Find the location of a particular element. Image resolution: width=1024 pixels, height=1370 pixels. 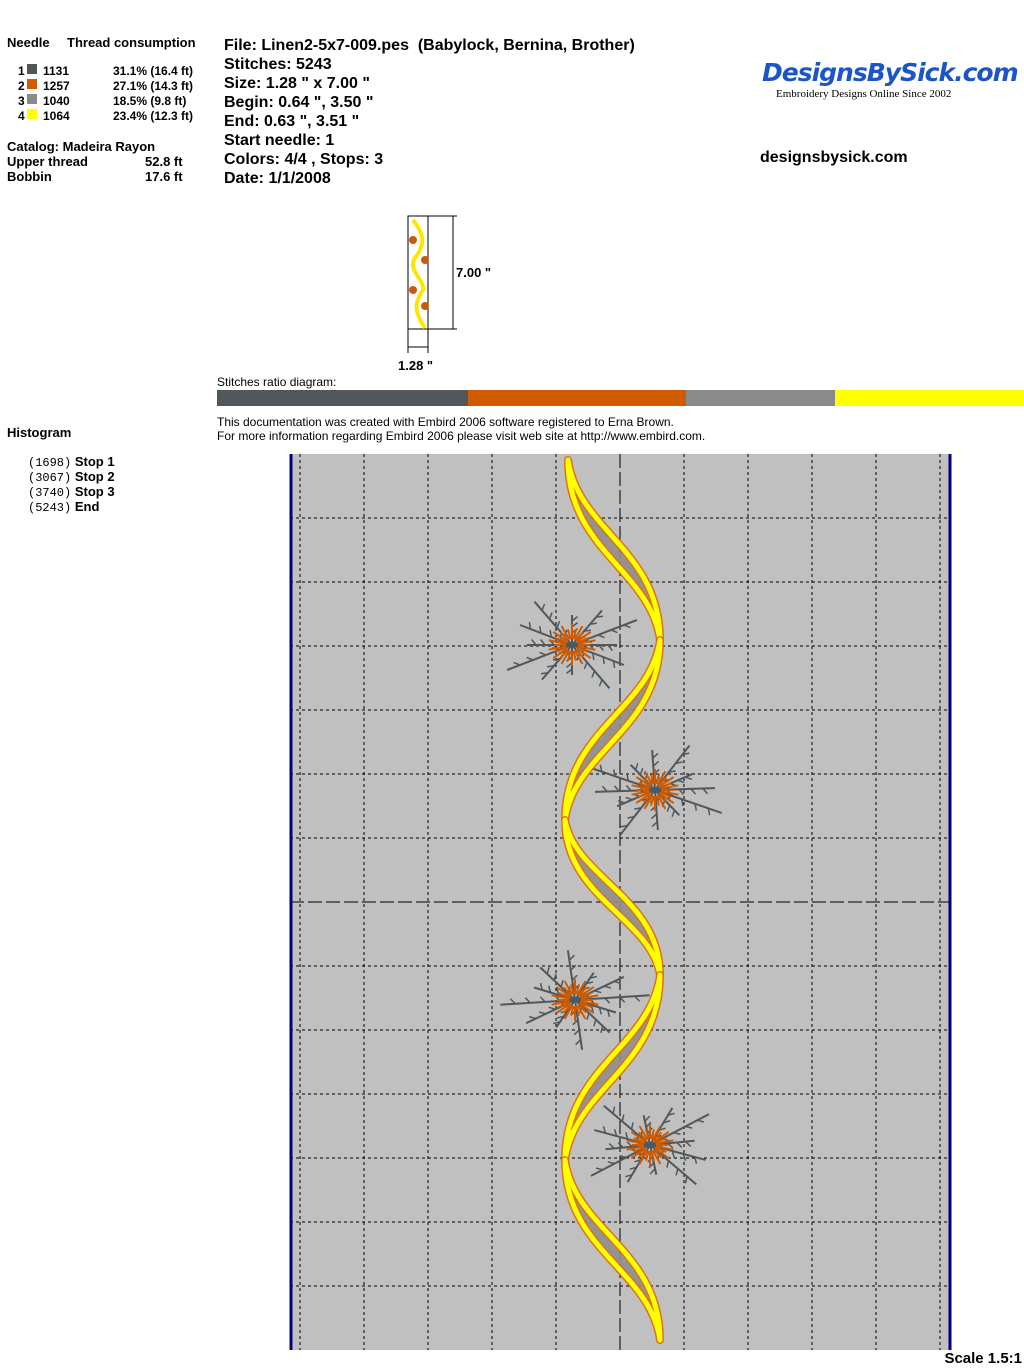

design-thumbnail is located at coordinates (432, 284).